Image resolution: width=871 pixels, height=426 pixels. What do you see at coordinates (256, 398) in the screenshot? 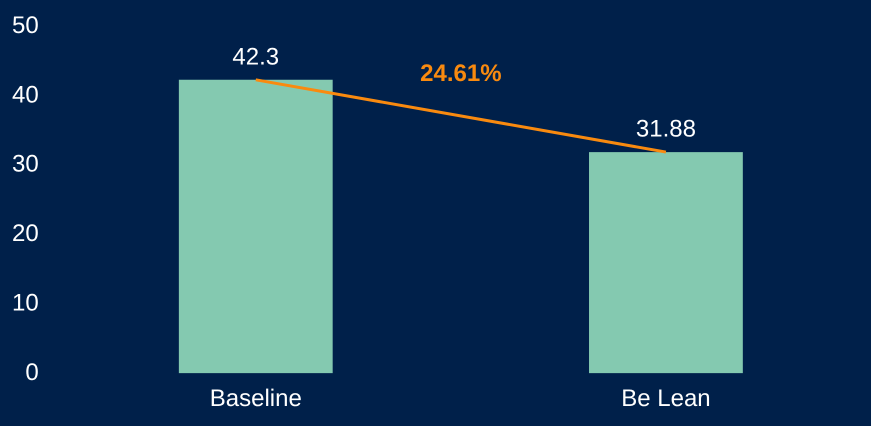
I see `x-tick-label: Baseline` at bounding box center [256, 398].